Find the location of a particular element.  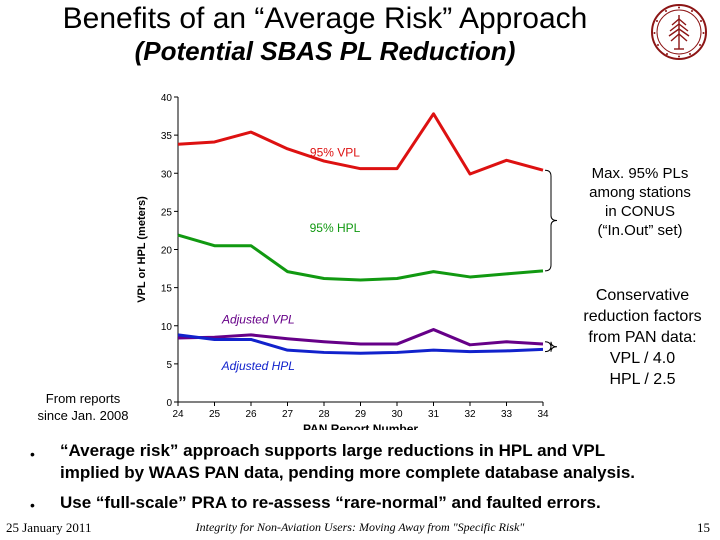

y-tick-label: 35 is located at coordinates (167, 136).